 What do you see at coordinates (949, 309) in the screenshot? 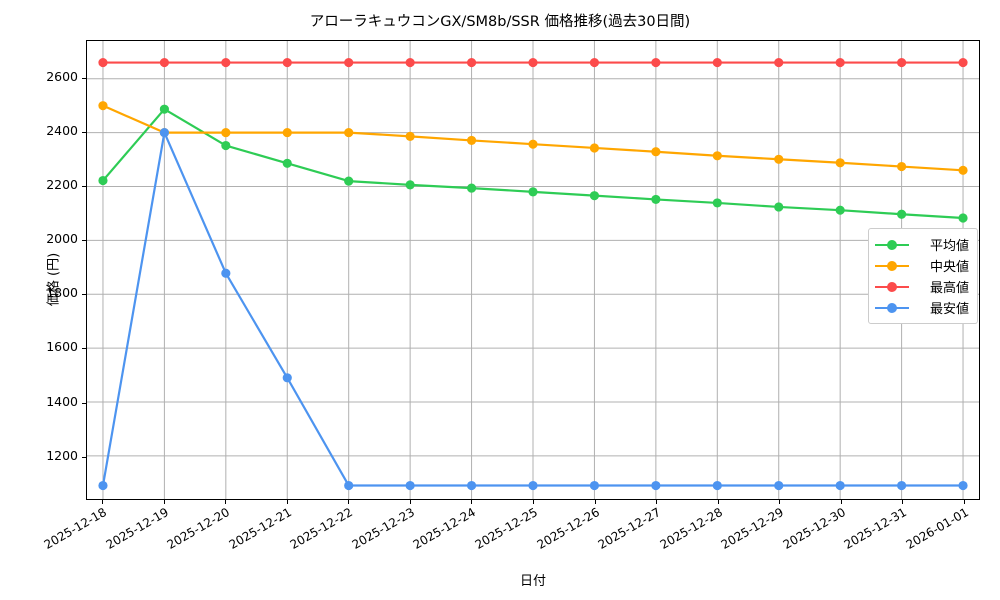
I see `legend-label: 最安値` at bounding box center [949, 309].